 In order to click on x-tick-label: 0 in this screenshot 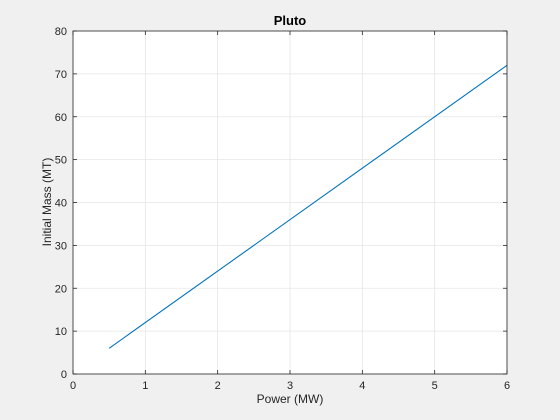, I will do `click(73, 386)`.